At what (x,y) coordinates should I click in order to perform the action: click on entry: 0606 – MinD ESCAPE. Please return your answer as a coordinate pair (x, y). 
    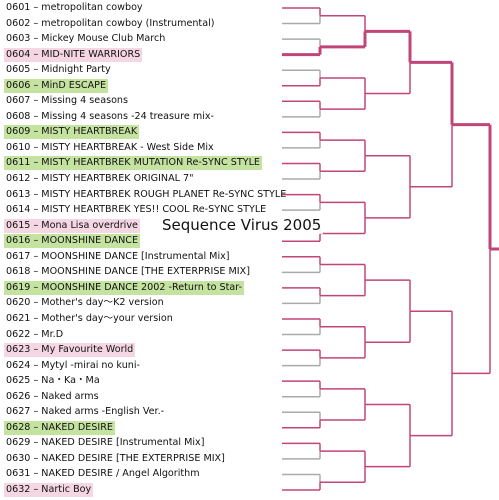
    Looking at the image, I should click on (56, 85).